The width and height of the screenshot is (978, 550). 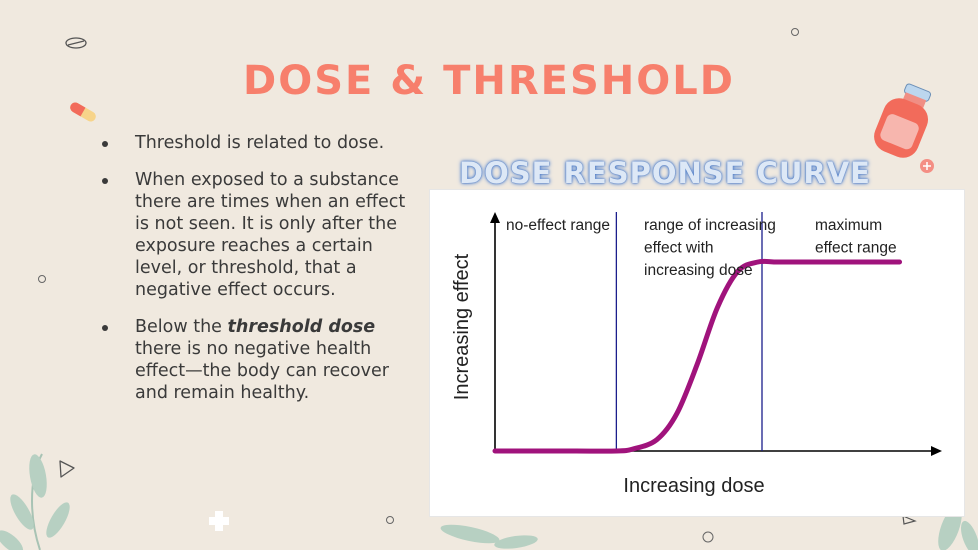 What do you see at coordinates (83, 112) in the screenshot?
I see `capsule-icon` at bounding box center [83, 112].